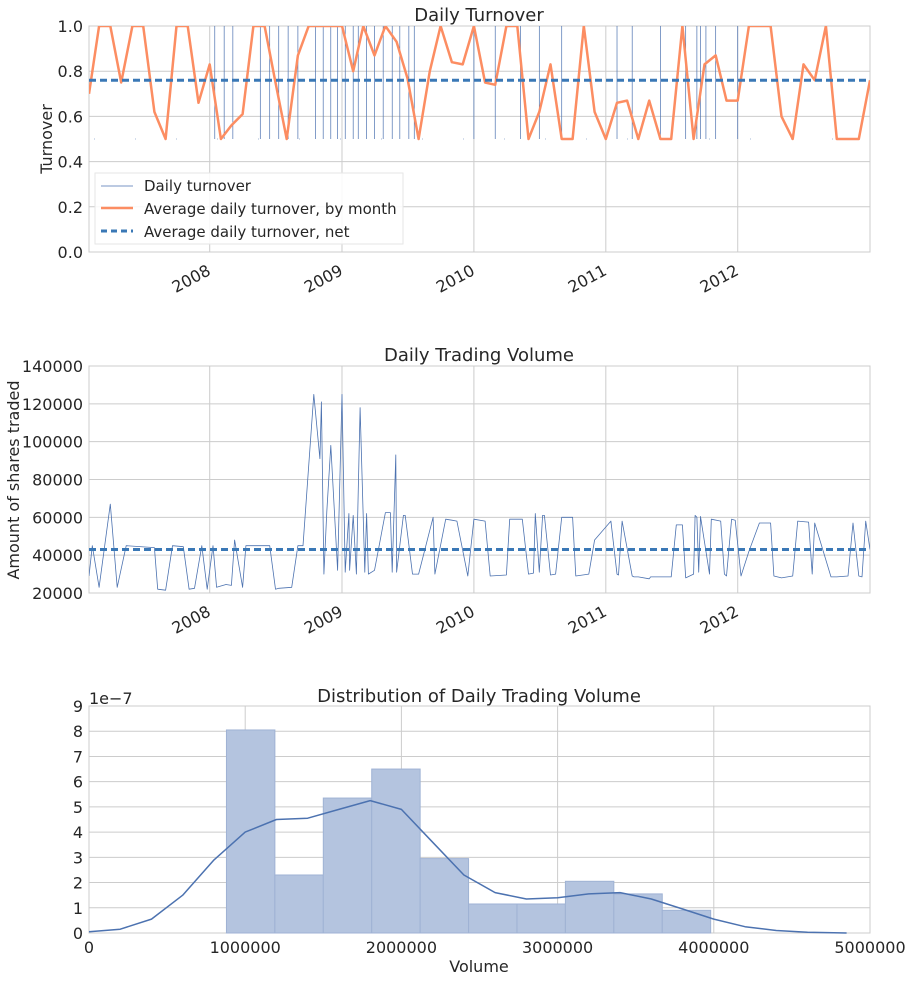 The width and height of the screenshot is (909, 982). I want to click on x-tick-label: 3000000, so click(557, 947).